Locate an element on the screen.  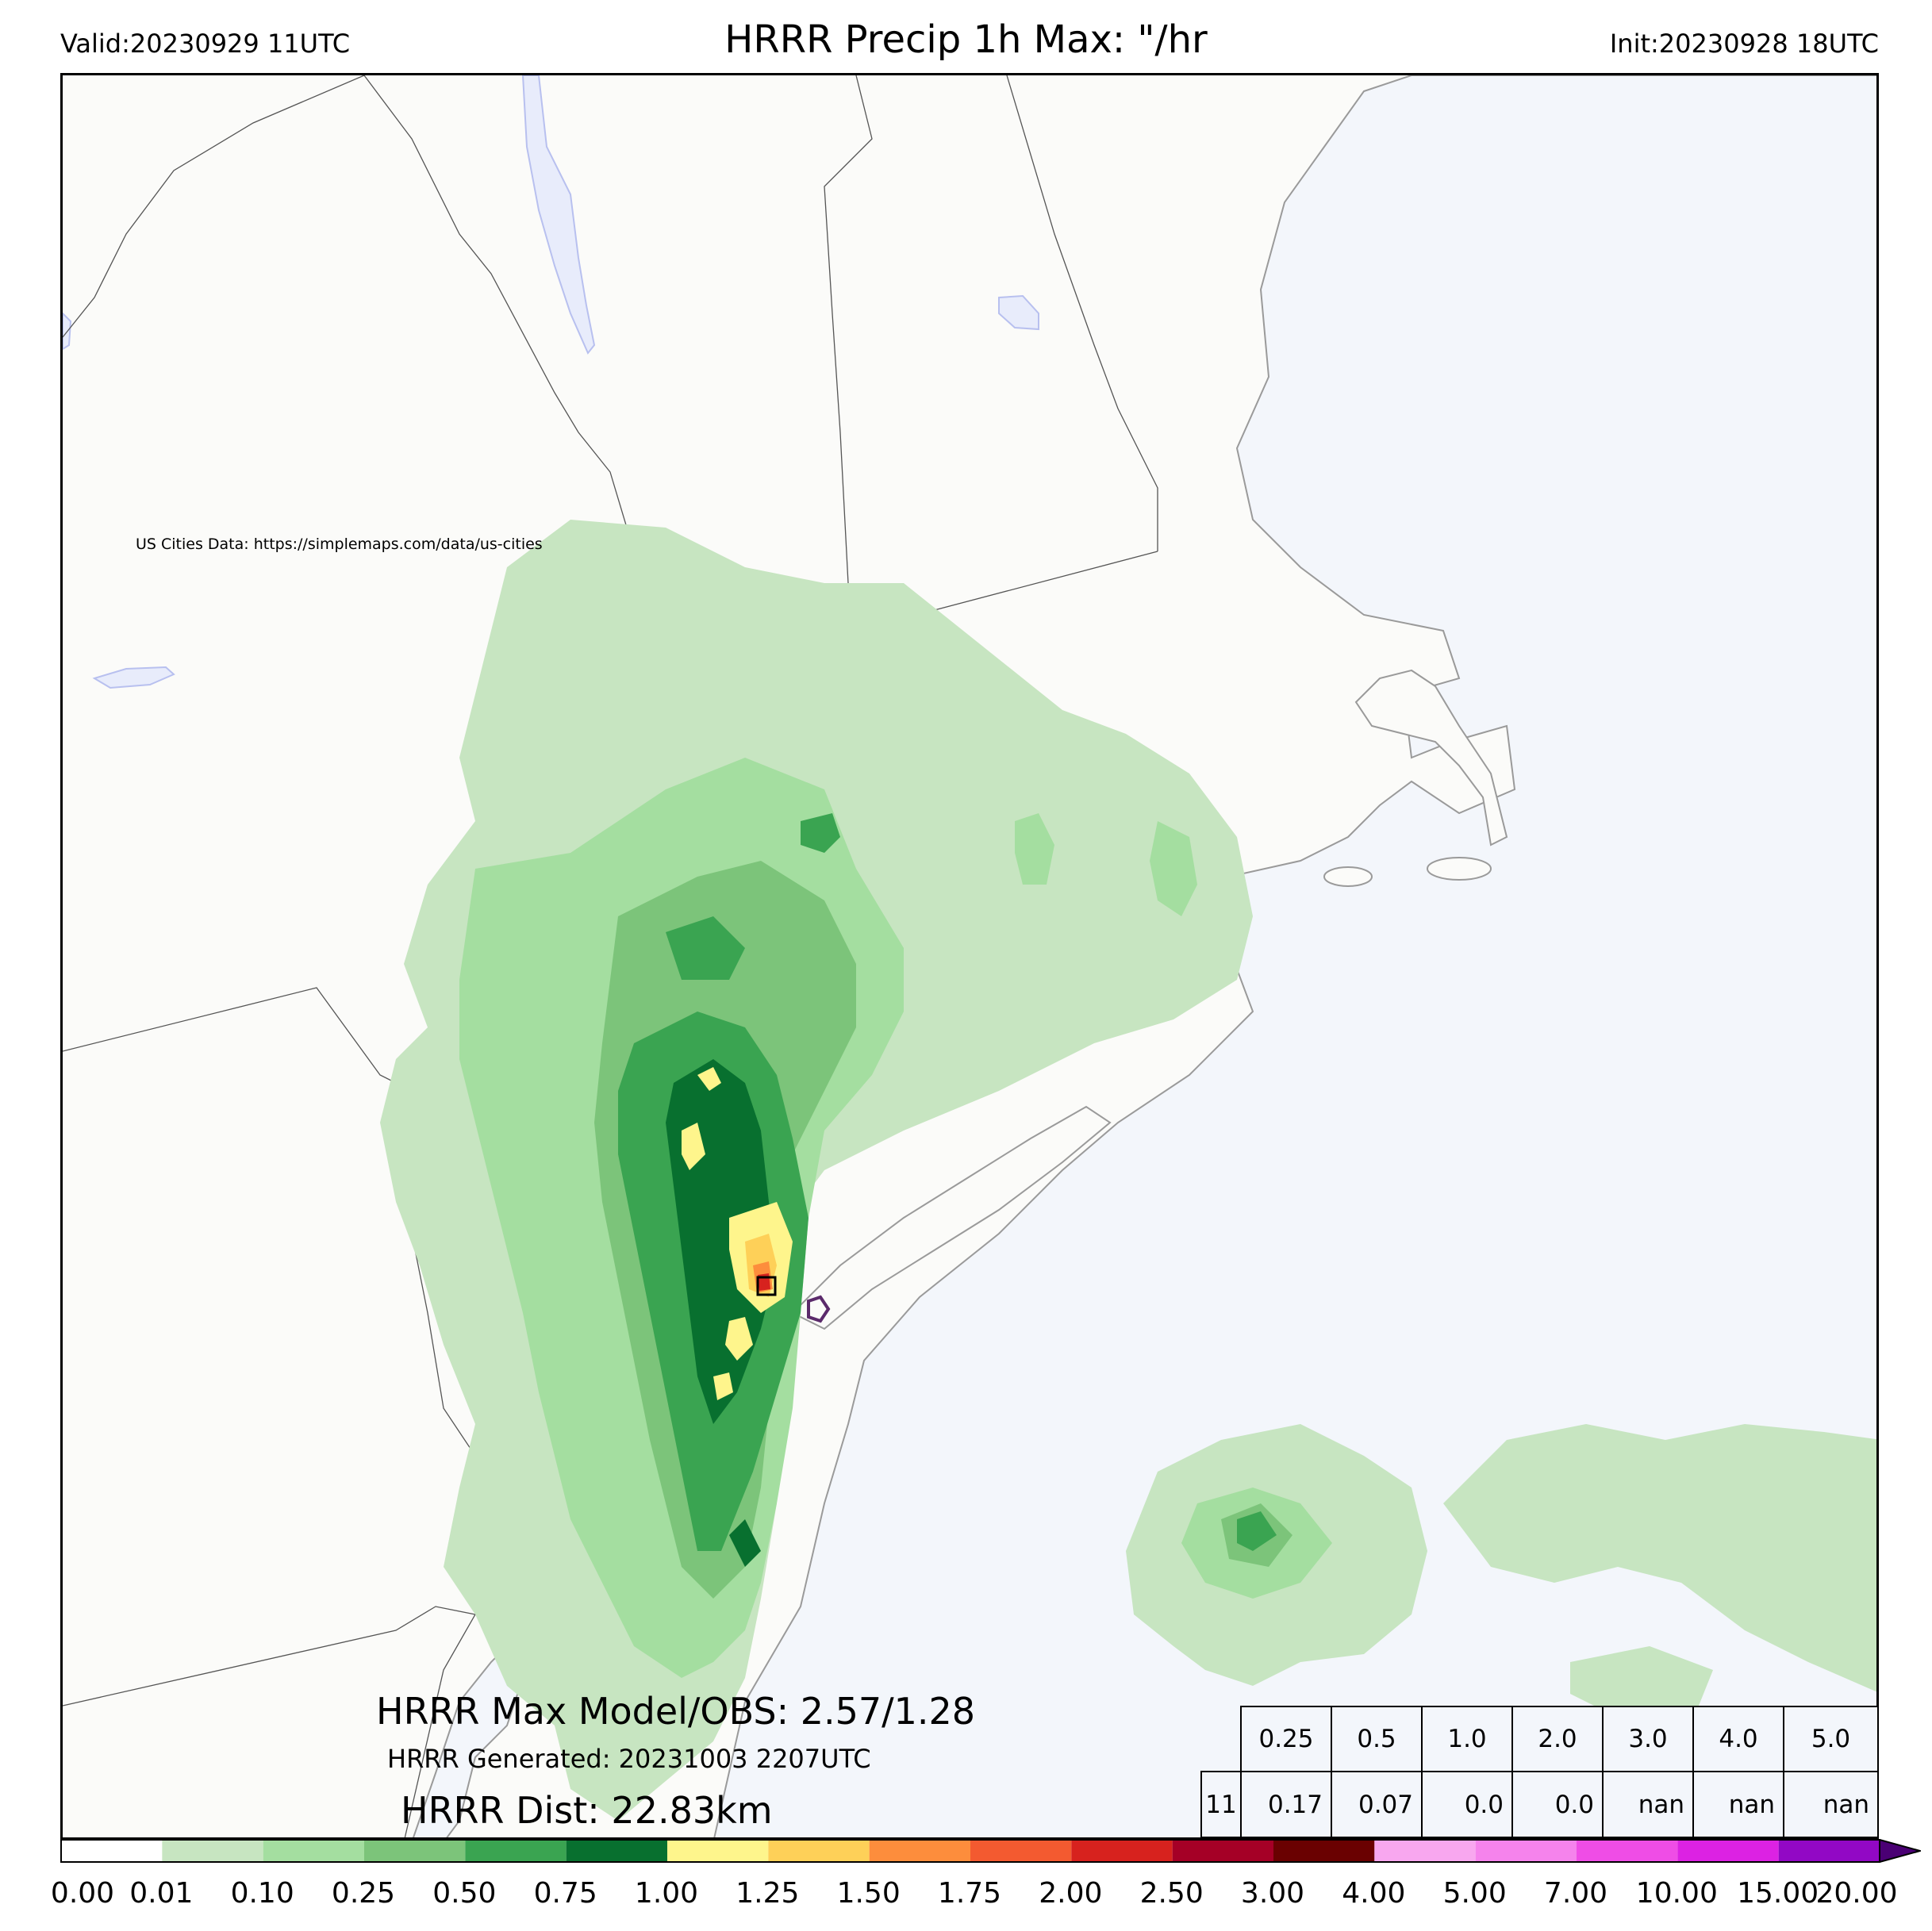
colorbar-tick-label: 1.00 is located at coordinates (666, 1893).